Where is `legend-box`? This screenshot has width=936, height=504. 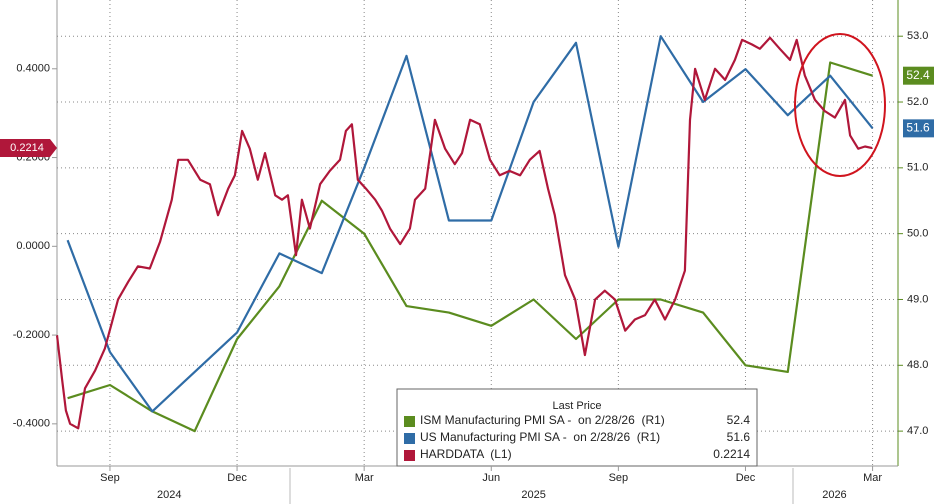
legend-box is located at coordinates (577, 427).